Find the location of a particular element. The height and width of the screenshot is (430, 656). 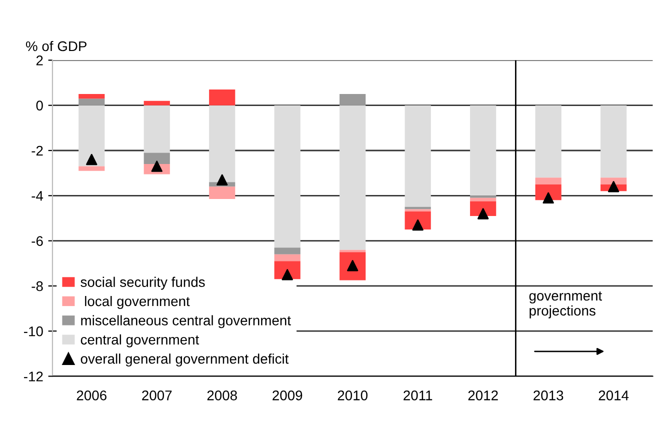

x-tick-label: 2012 is located at coordinates (483, 395).